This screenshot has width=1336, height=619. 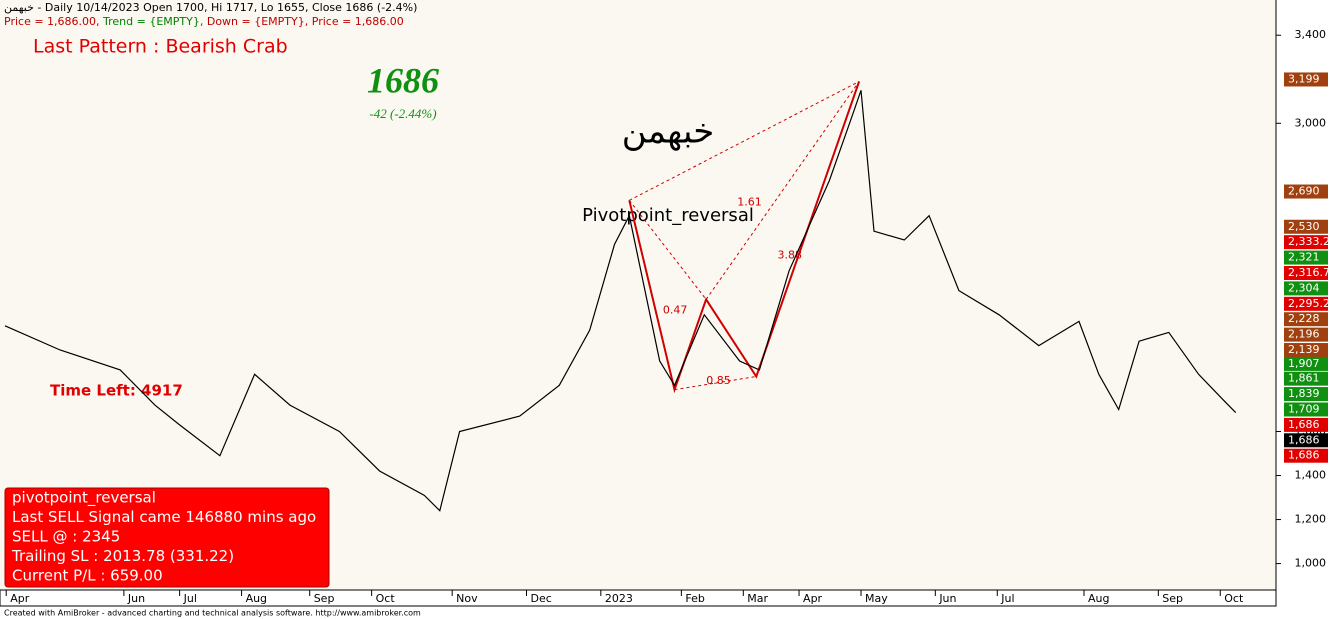 What do you see at coordinates (53, 21) in the screenshot?
I see `subheader-part: Price = 1,686.00,` at bounding box center [53, 21].